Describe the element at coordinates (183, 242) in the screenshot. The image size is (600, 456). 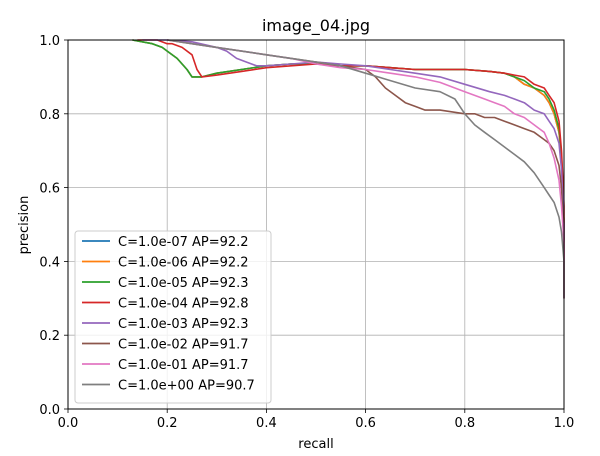
I see `legend-label: C=1.0e-07 AP=92.2` at that location.